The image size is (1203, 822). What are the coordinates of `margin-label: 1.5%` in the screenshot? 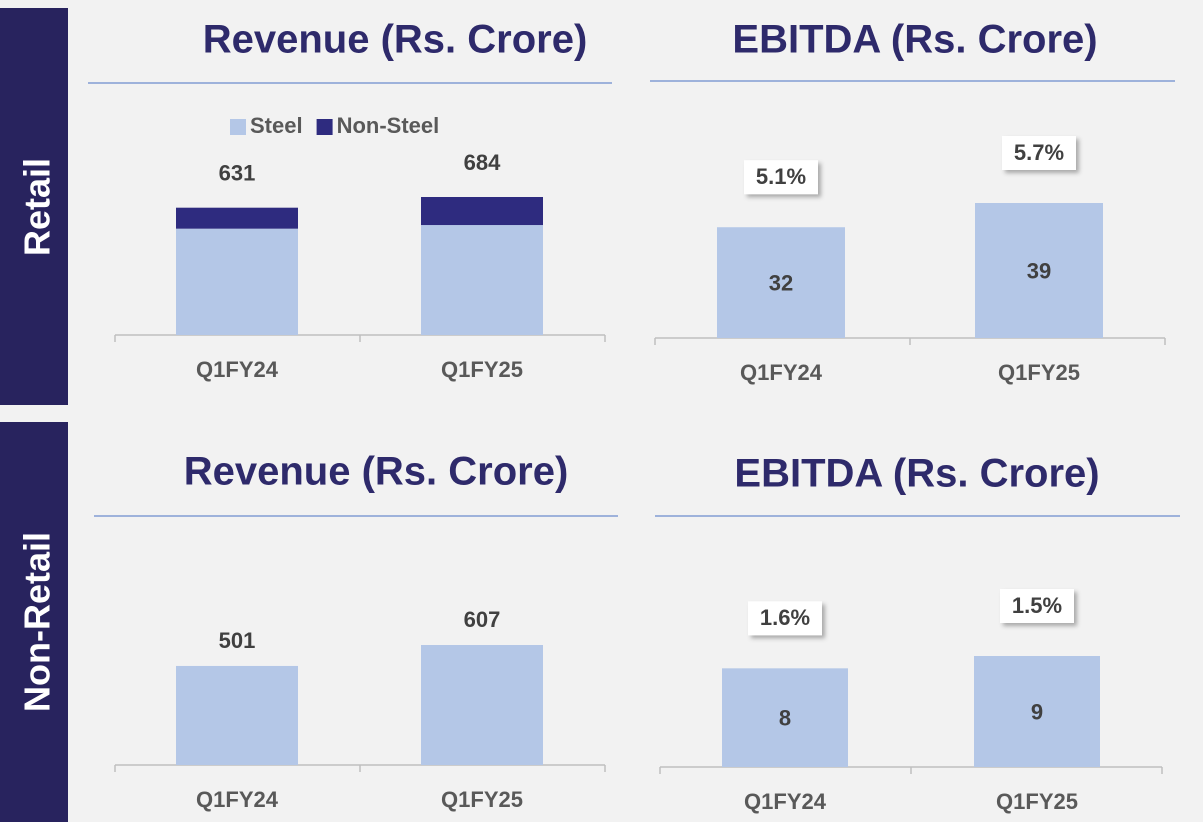 It's located at (1037, 605).